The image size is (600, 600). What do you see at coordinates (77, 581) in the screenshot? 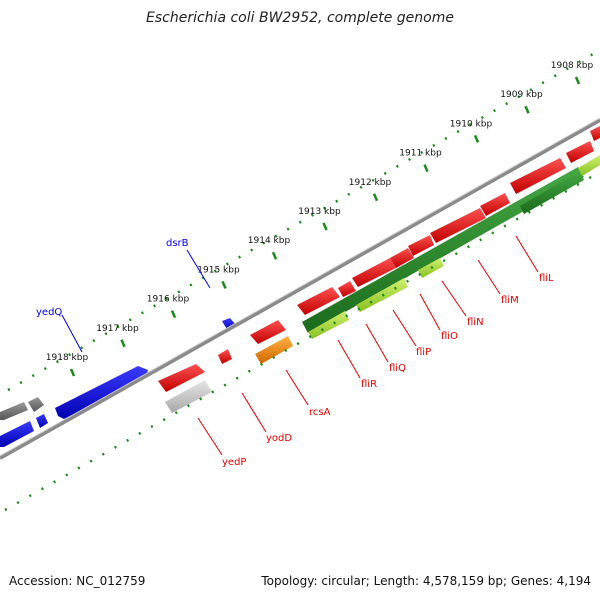
I see `accession-text: Accession: NC_012759` at bounding box center [77, 581].